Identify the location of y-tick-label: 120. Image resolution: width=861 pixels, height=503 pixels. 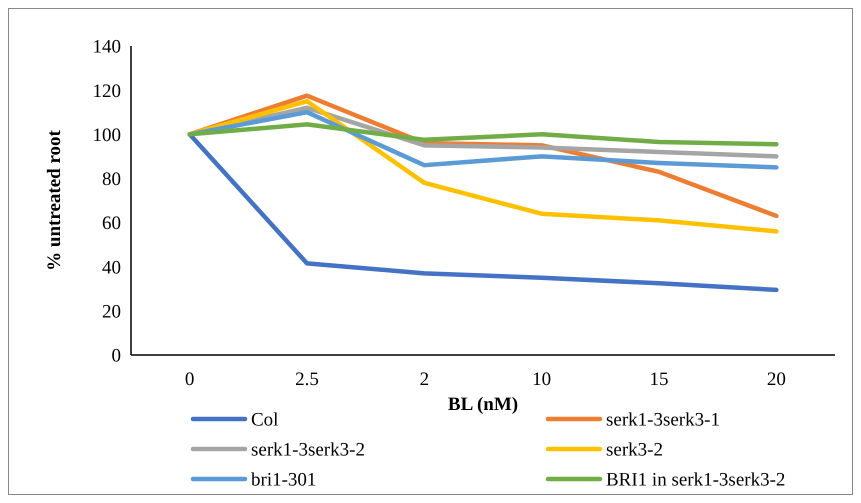
(106, 91).